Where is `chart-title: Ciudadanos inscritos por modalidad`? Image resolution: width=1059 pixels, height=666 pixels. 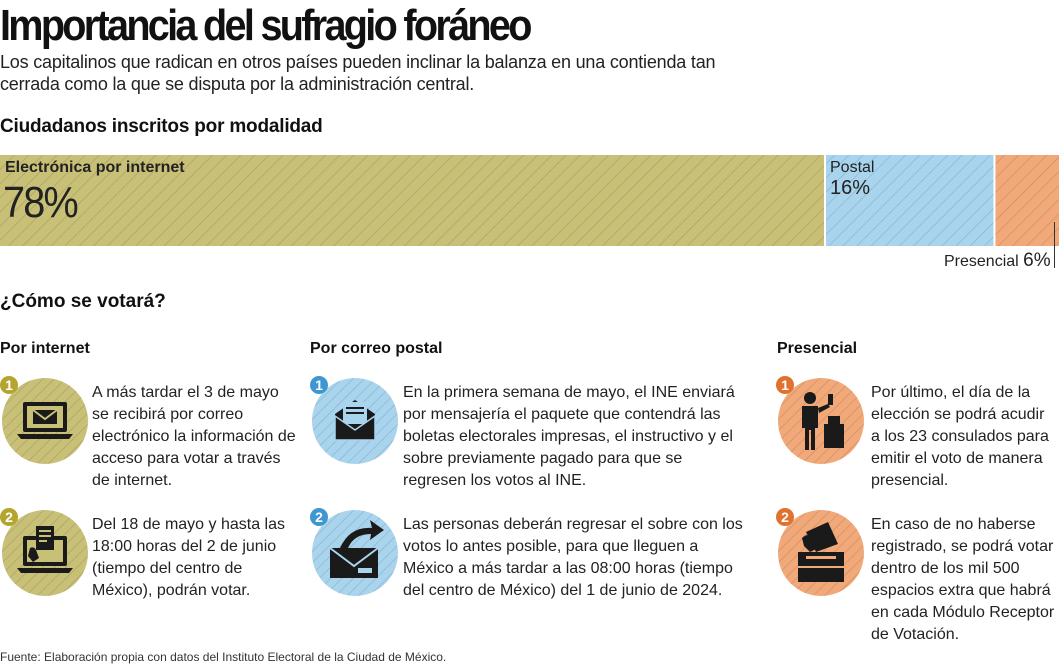
chart-title: Ciudadanos inscritos por modalidad is located at coordinates (161, 126).